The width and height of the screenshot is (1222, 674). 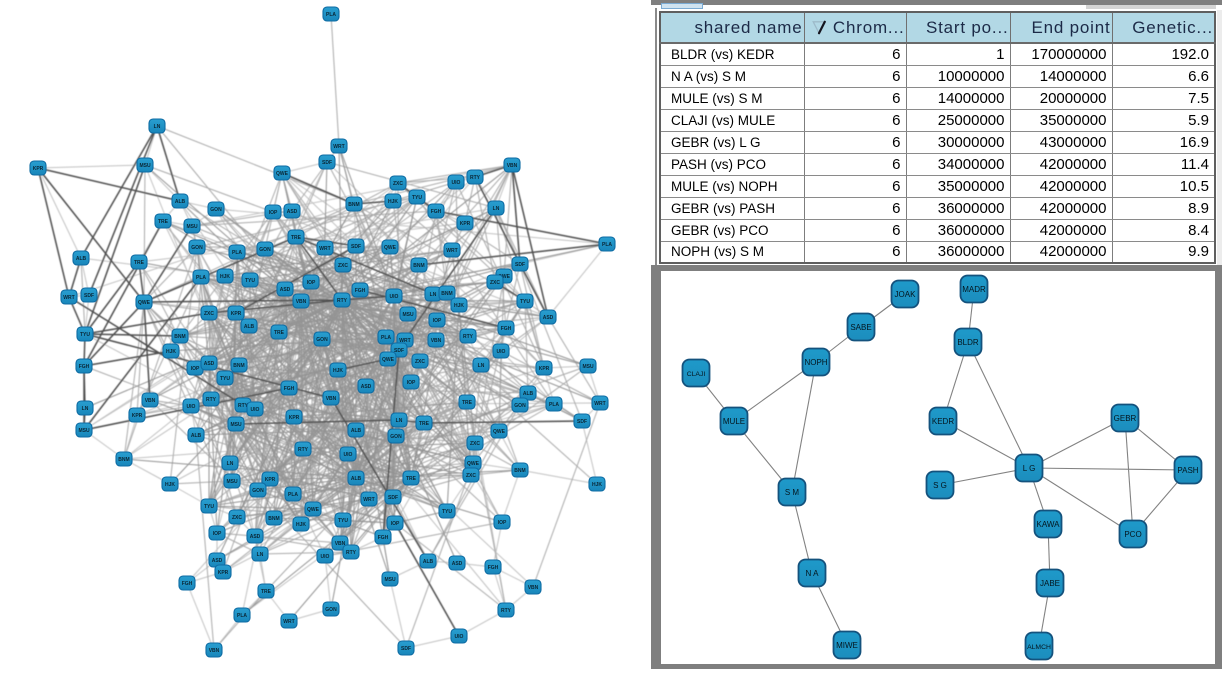 What do you see at coordinates (1132, 534) in the screenshot?
I see `svg-text: PCO` at bounding box center [1132, 534].